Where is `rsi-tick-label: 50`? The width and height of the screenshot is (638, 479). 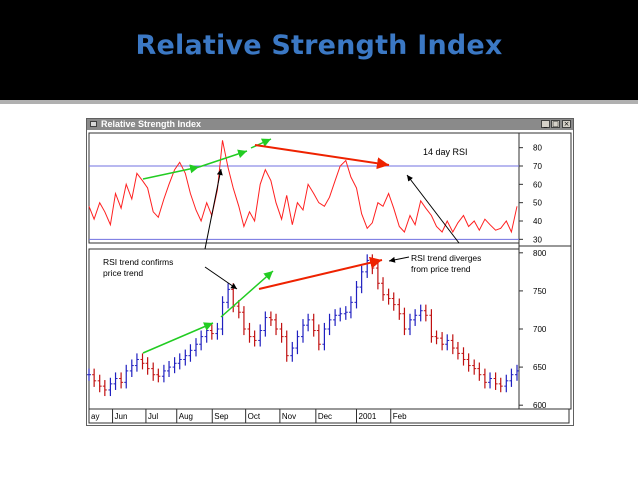
rsi-tick-label: 50 is located at coordinates (537, 203).